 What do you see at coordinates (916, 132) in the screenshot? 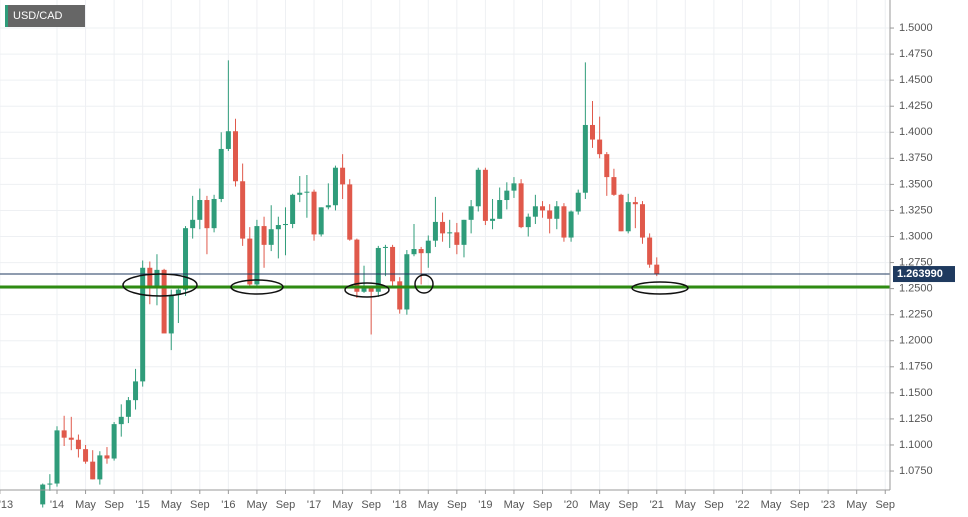
I see `y-tick-label: 1.4000` at bounding box center [916, 132].